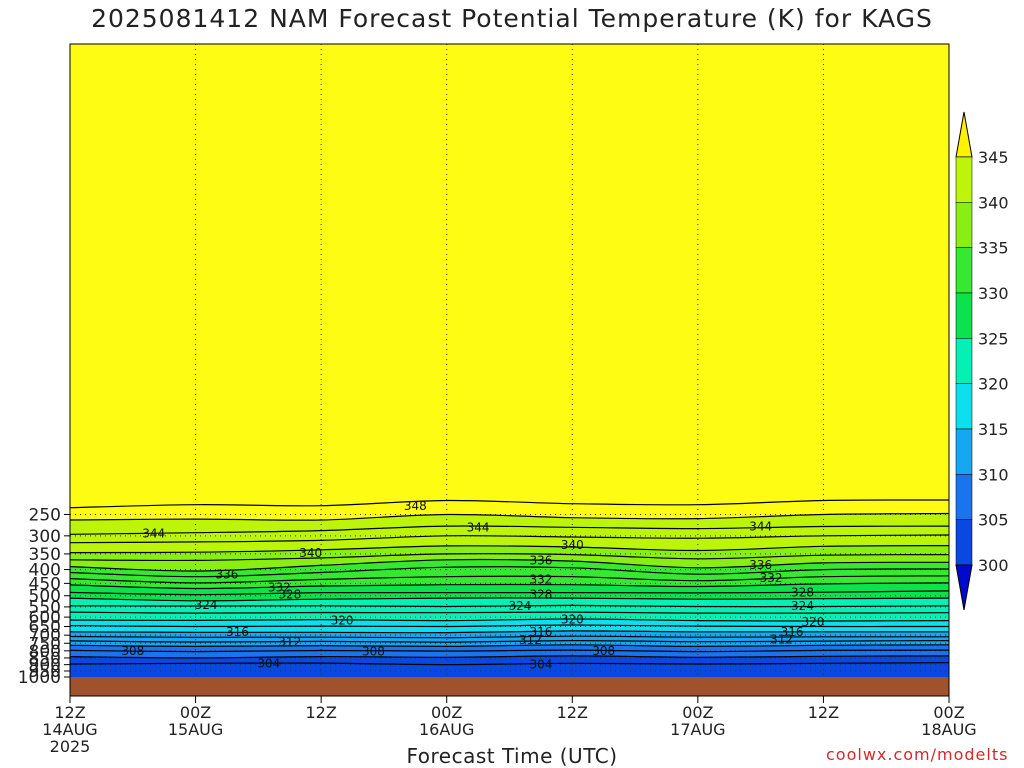 The image size is (1024, 768). I want to click on contour-label: 332, so click(279, 587).